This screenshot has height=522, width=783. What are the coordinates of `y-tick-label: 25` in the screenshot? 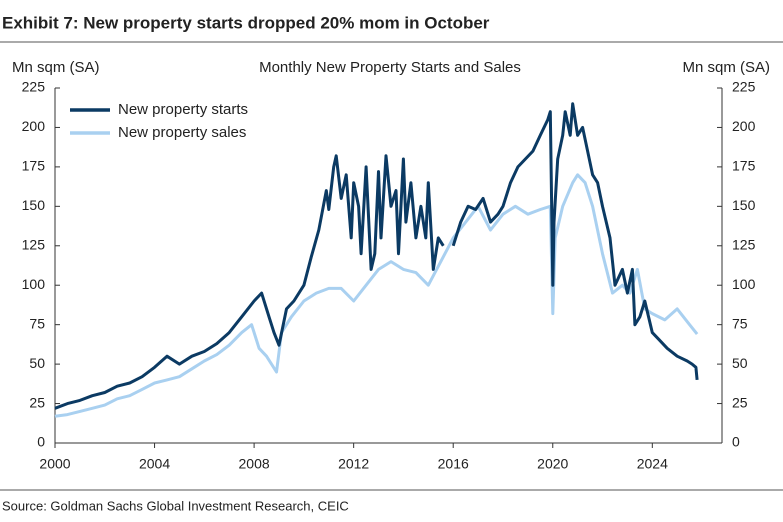 It's located at (37, 402).